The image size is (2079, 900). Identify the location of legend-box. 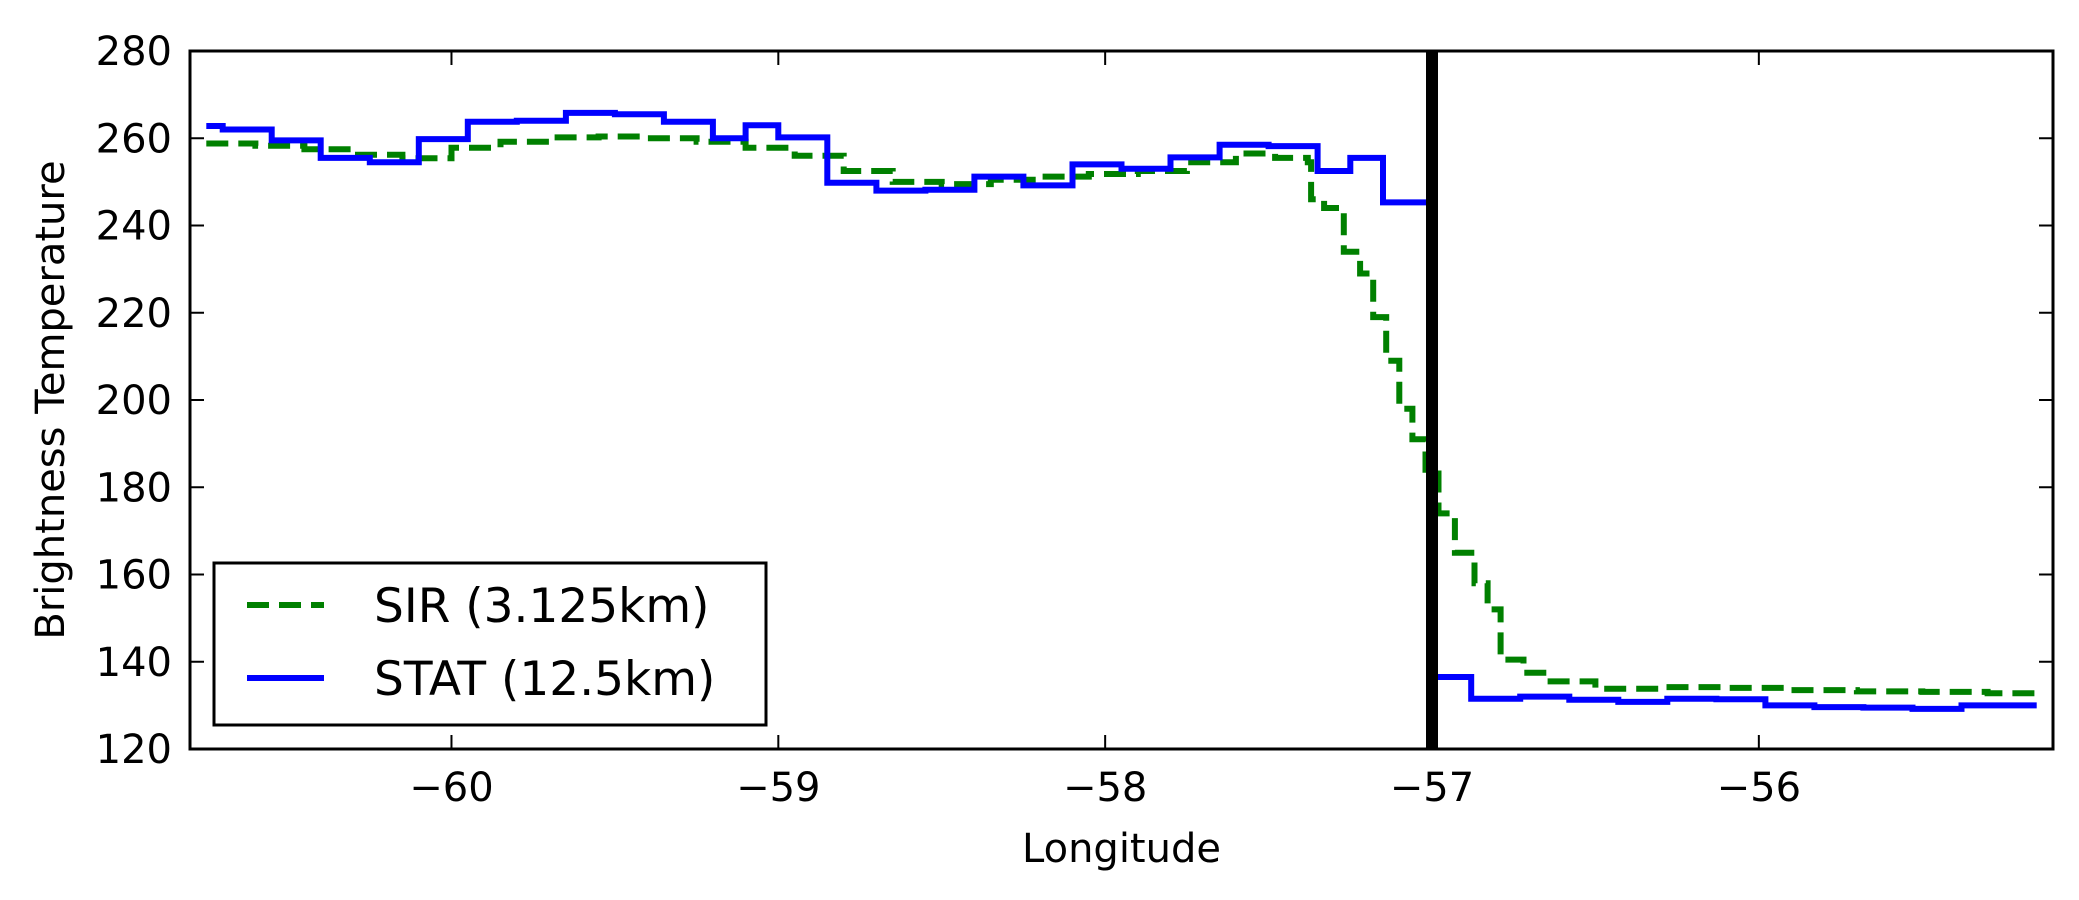
(490, 644).